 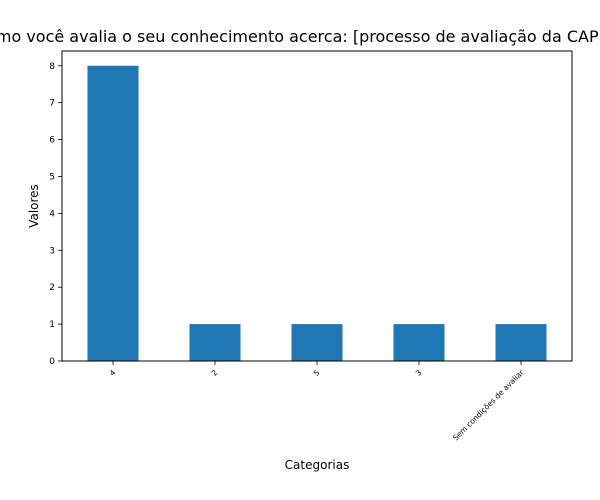 What do you see at coordinates (52, 288) in the screenshot?
I see `y-tick-label-2: 2` at bounding box center [52, 288].